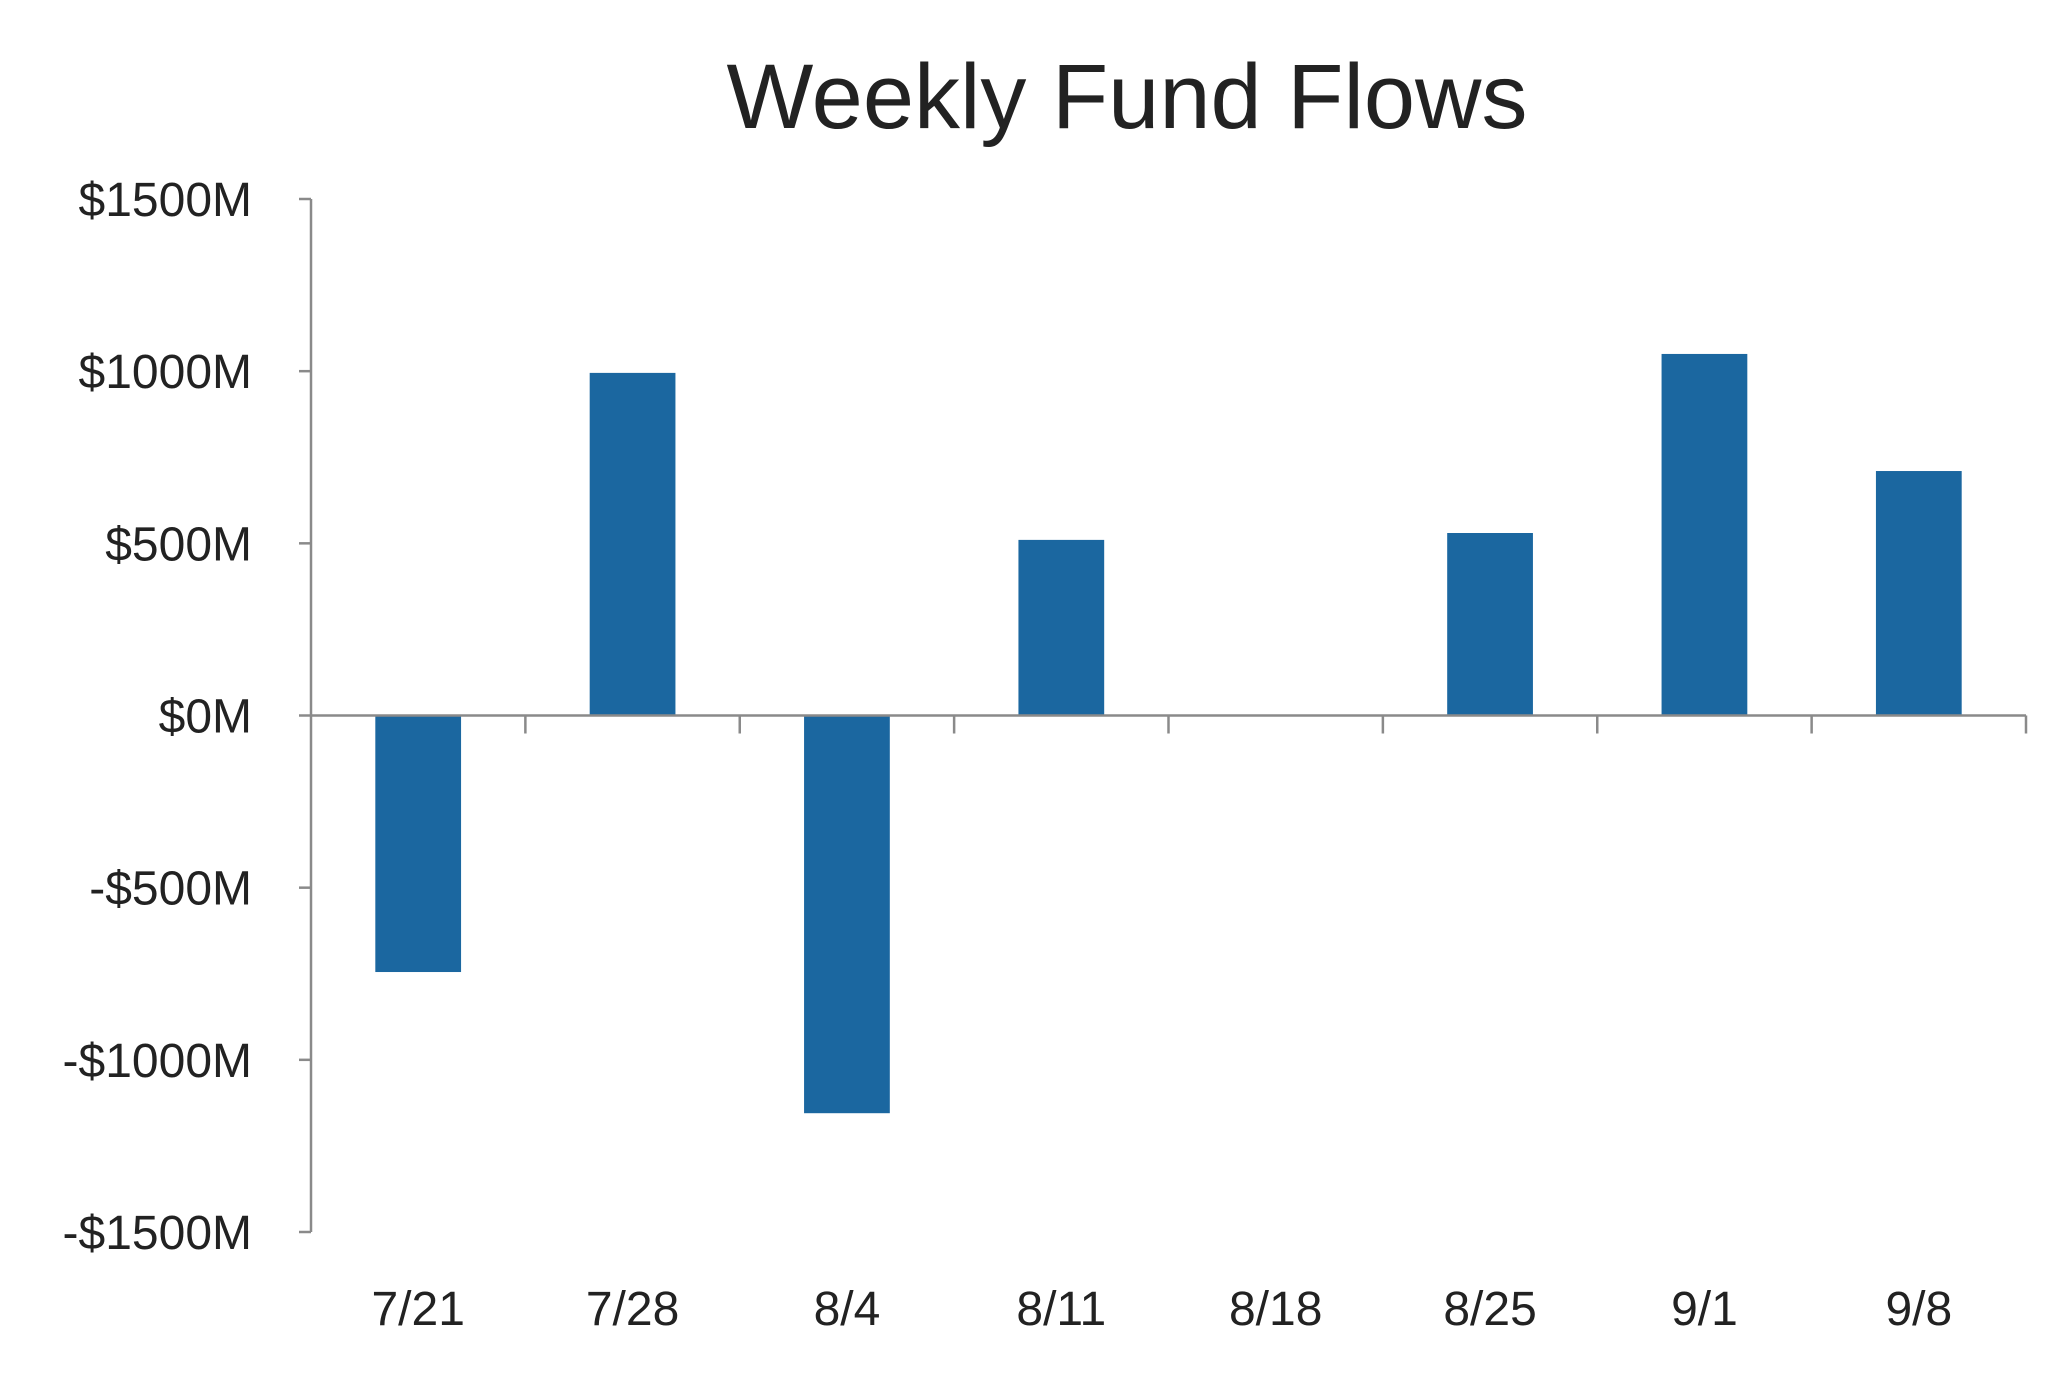 The height and width of the screenshot is (1375, 2067). What do you see at coordinates (205, 717) in the screenshot?
I see `y-tick-label: $0M` at bounding box center [205, 717].